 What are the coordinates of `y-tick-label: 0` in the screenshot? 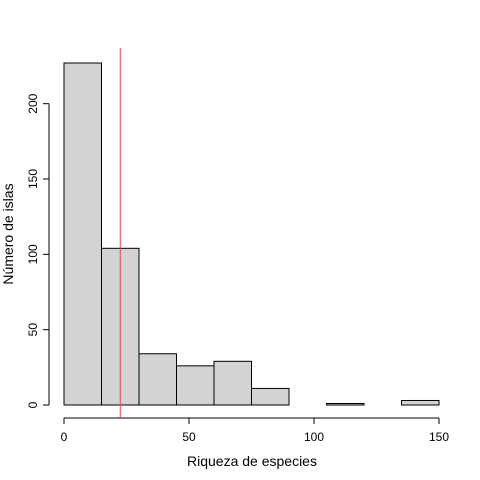 It's located at (33, 404).